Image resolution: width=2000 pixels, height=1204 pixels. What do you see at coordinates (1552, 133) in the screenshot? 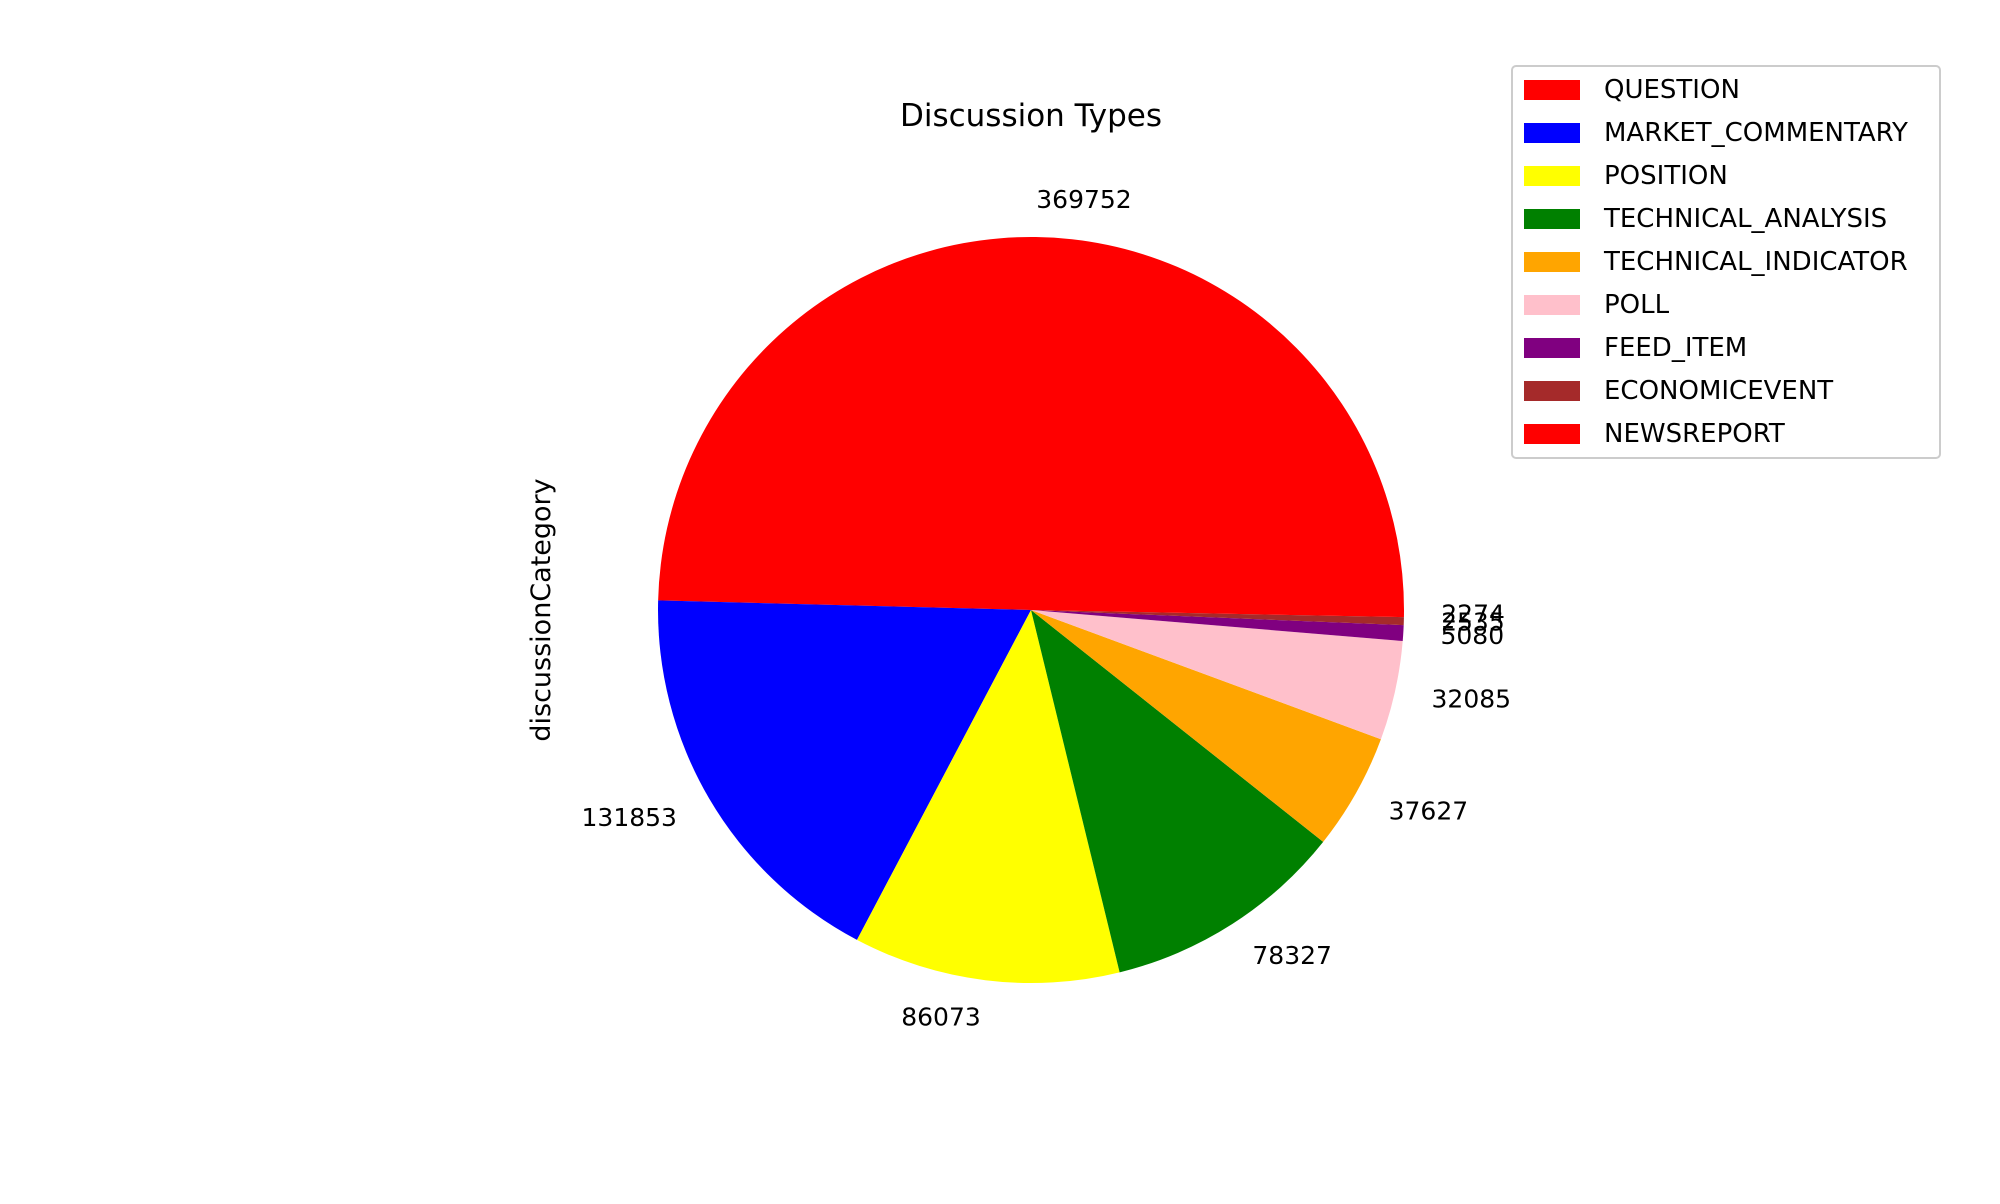
I see `legend-swatch-market-commentary` at bounding box center [1552, 133].